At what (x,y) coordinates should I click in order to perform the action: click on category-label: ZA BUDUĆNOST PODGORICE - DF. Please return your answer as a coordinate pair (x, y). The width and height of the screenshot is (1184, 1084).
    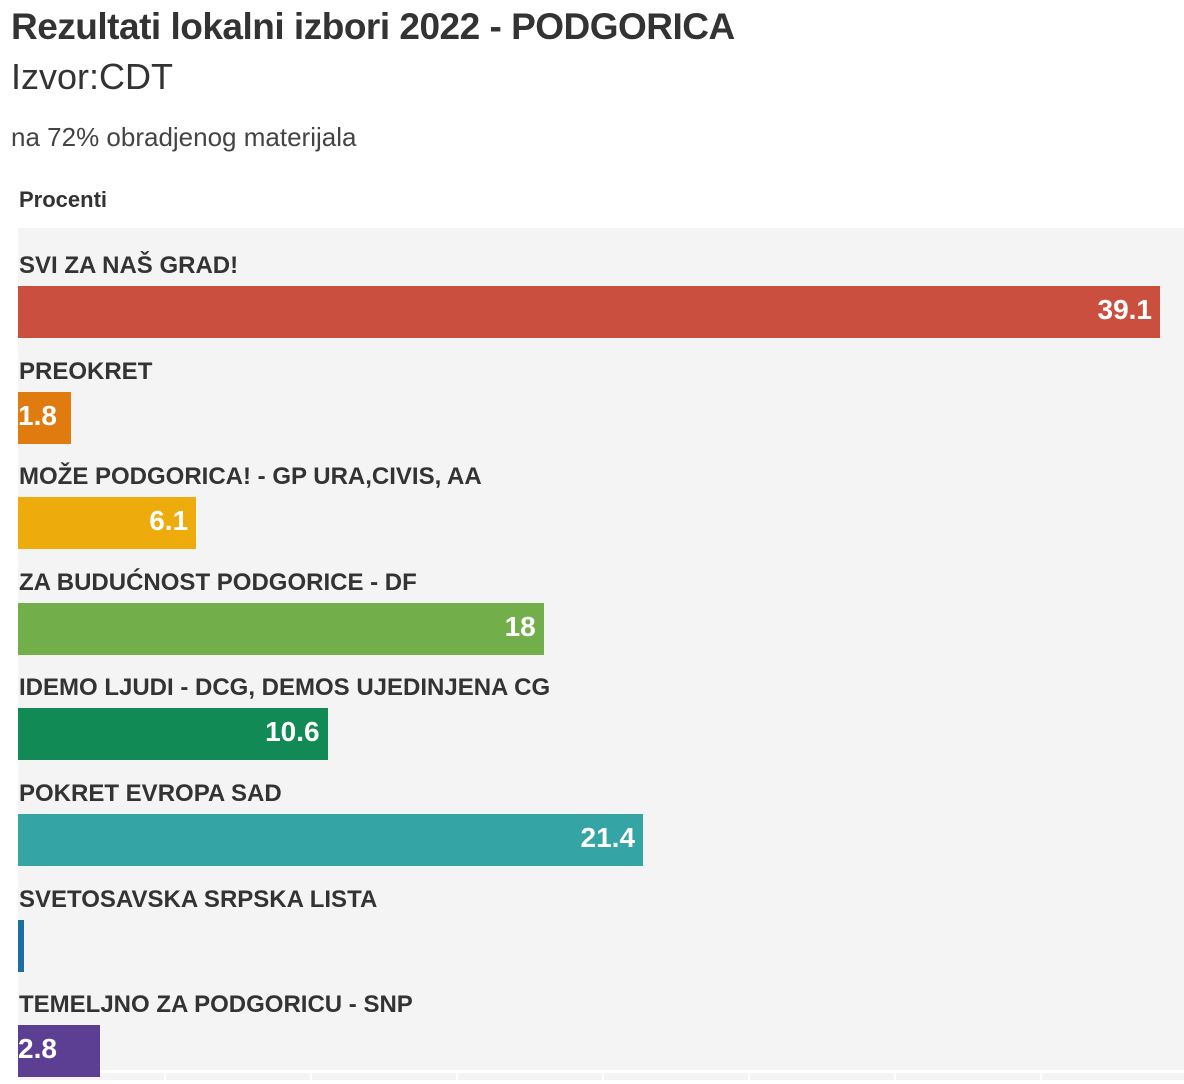
    Looking at the image, I should click on (218, 582).